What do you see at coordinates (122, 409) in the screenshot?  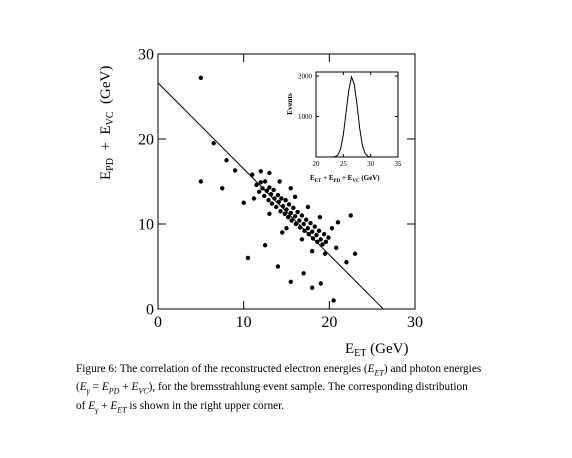 I see `caption-math: ET` at bounding box center [122, 409].